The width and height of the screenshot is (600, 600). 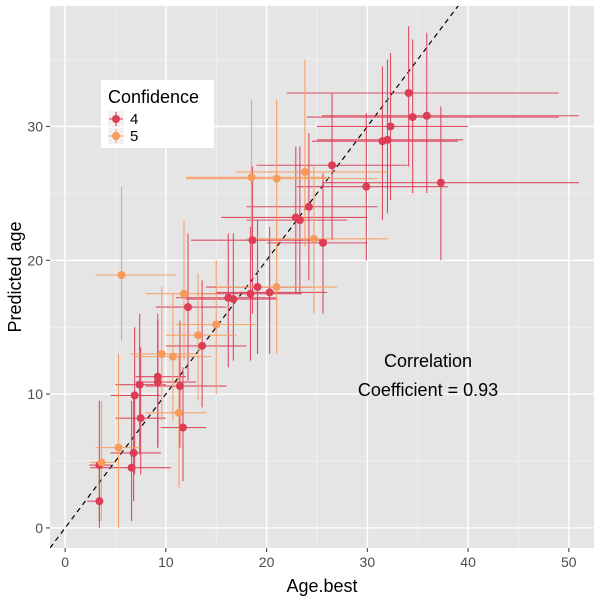 I want to click on x-axis-ticks: 0 10 20 30 40 50, so click(x=319, y=559).